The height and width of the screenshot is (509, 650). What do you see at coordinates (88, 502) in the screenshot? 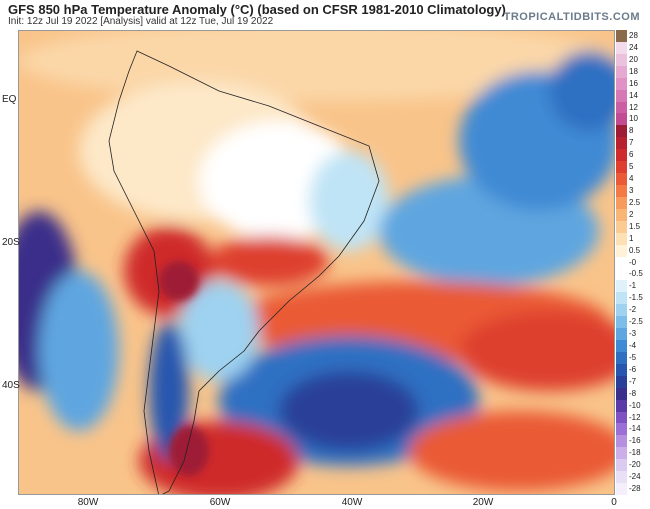
I see `lon-label-80w: 80W` at bounding box center [88, 502].